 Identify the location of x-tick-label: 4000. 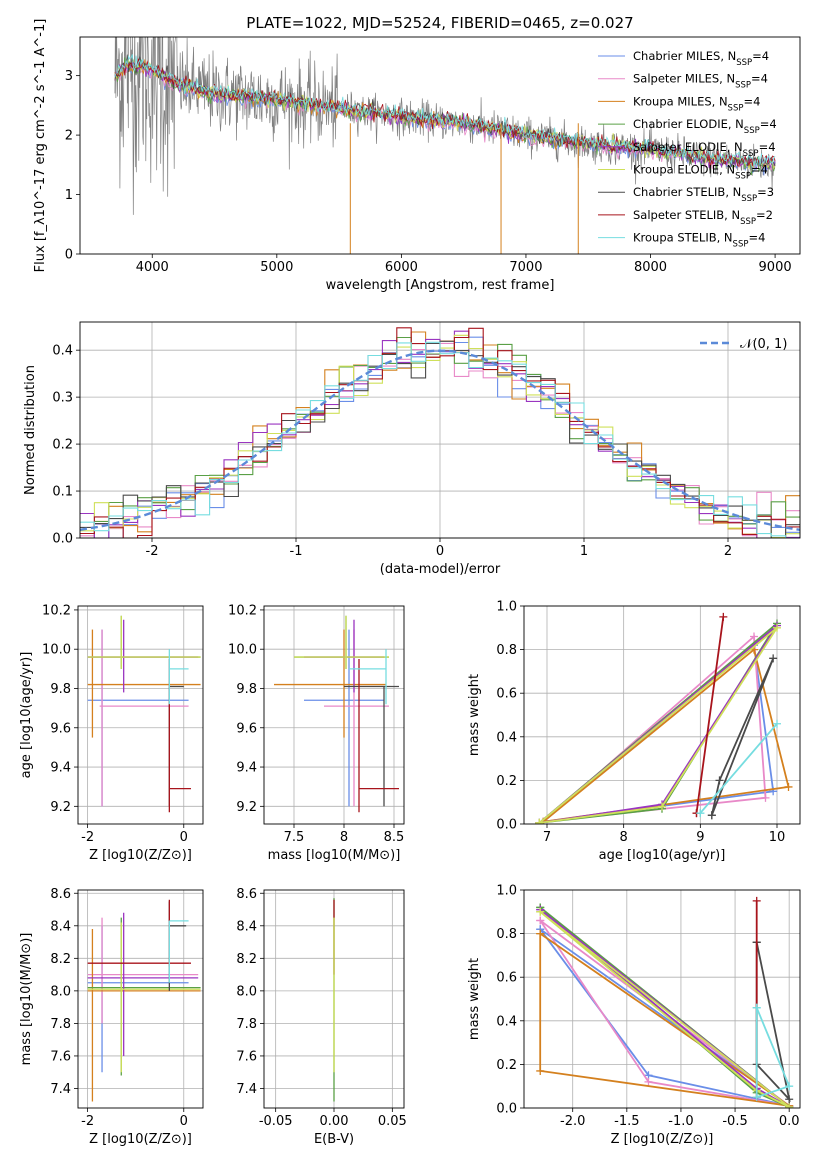
(152, 267).